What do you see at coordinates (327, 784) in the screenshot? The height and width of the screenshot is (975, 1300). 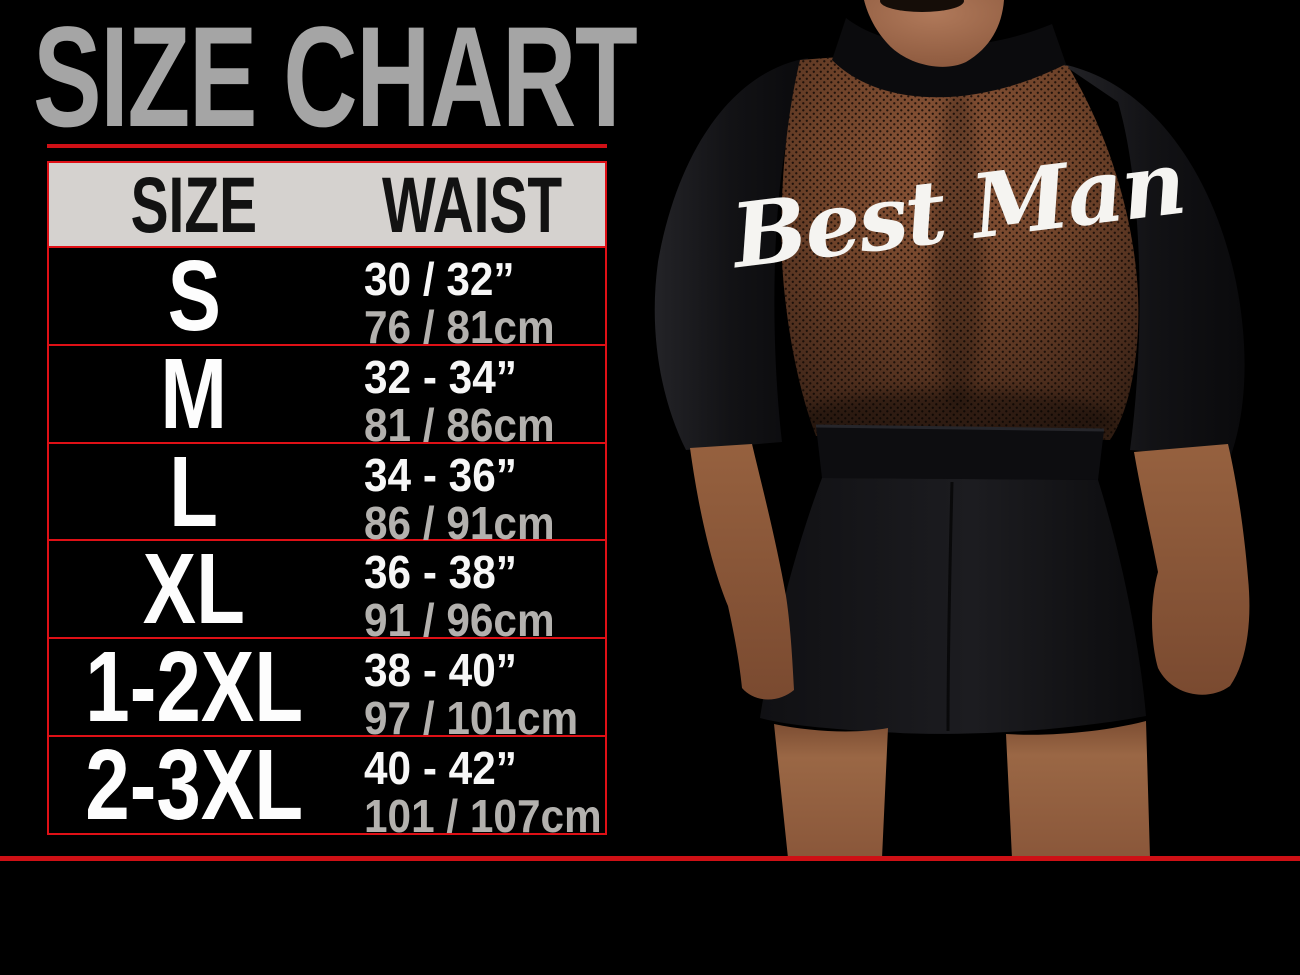 I see `table-row: 2-3XL 40 - 42” 101 / 107cm` at bounding box center [327, 784].